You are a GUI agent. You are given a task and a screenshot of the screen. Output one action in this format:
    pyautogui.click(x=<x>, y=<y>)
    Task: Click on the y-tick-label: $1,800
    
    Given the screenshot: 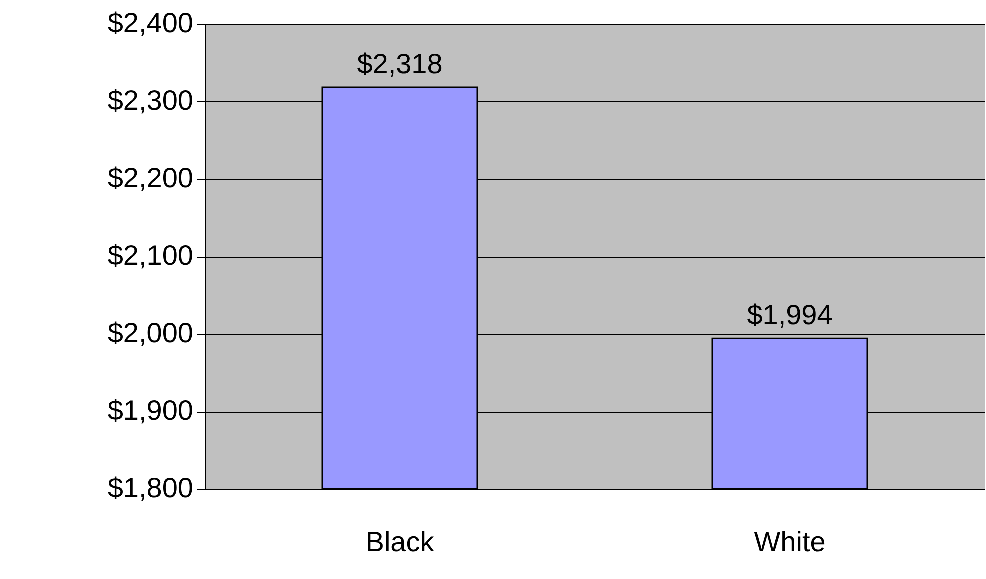 What is the action you would take?
    pyautogui.click(x=151, y=488)
    